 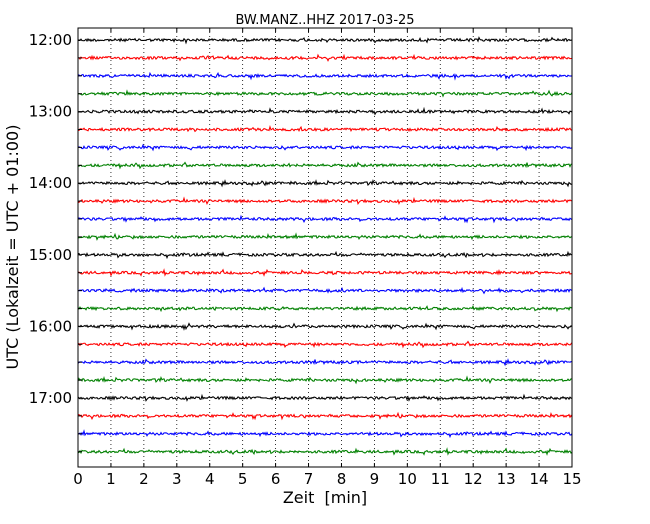 What do you see at coordinates (50, 112) in the screenshot?
I see `y-tick-label: 13:00` at bounding box center [50, 112].